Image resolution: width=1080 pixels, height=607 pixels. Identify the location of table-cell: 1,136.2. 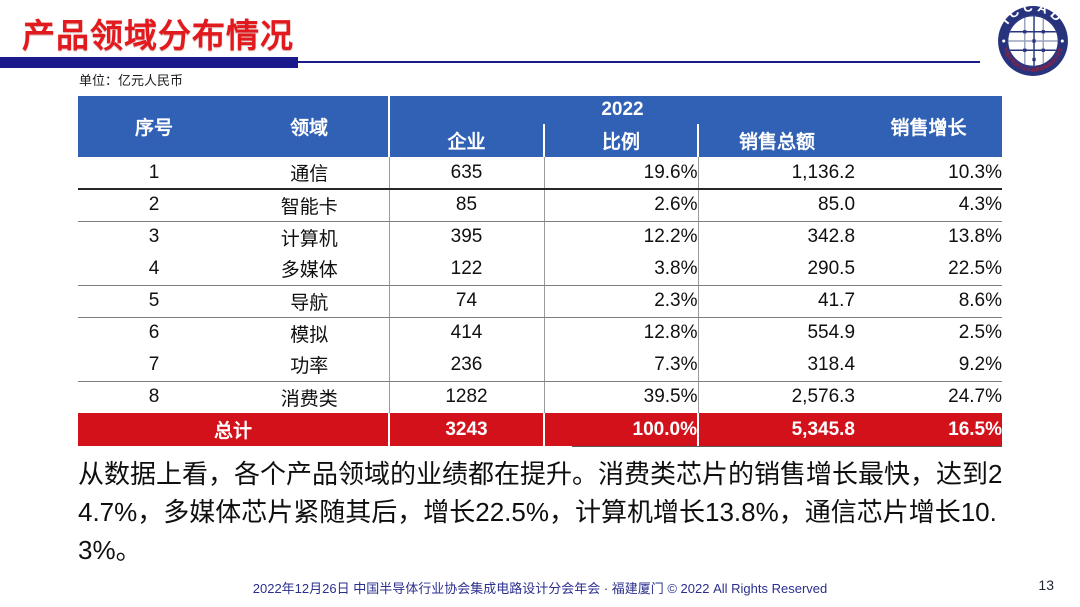
(777, 173).